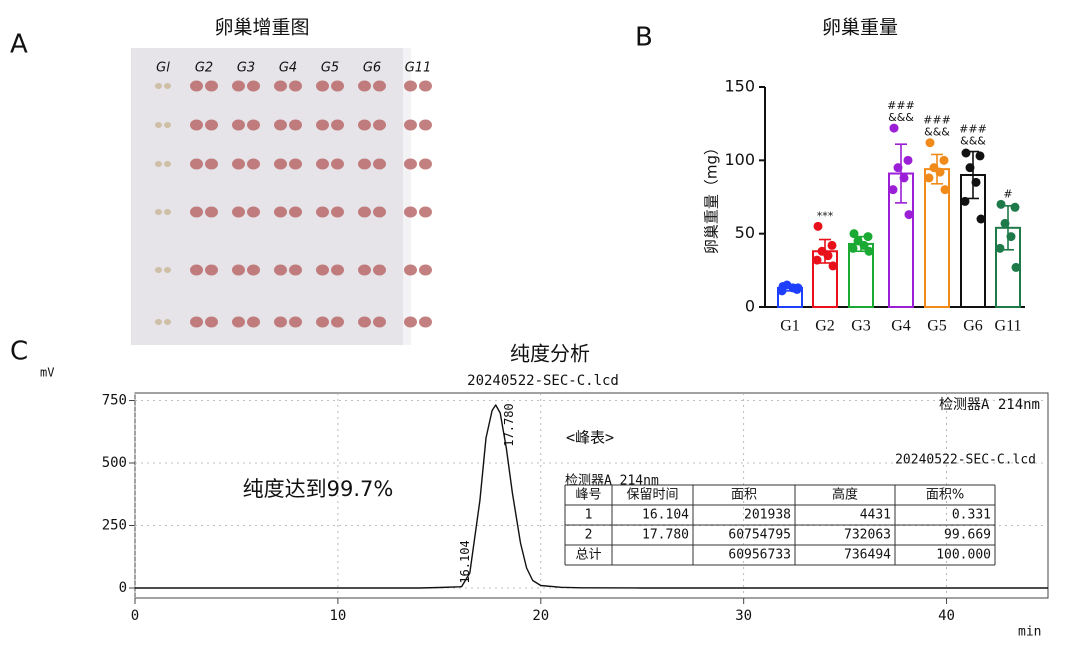 Image resolution: width=1080 pixels, height=651 pixels. Describe the element at coordinates (971, 515) in the screenshot. I see `table-cell: 0.331` at that location.